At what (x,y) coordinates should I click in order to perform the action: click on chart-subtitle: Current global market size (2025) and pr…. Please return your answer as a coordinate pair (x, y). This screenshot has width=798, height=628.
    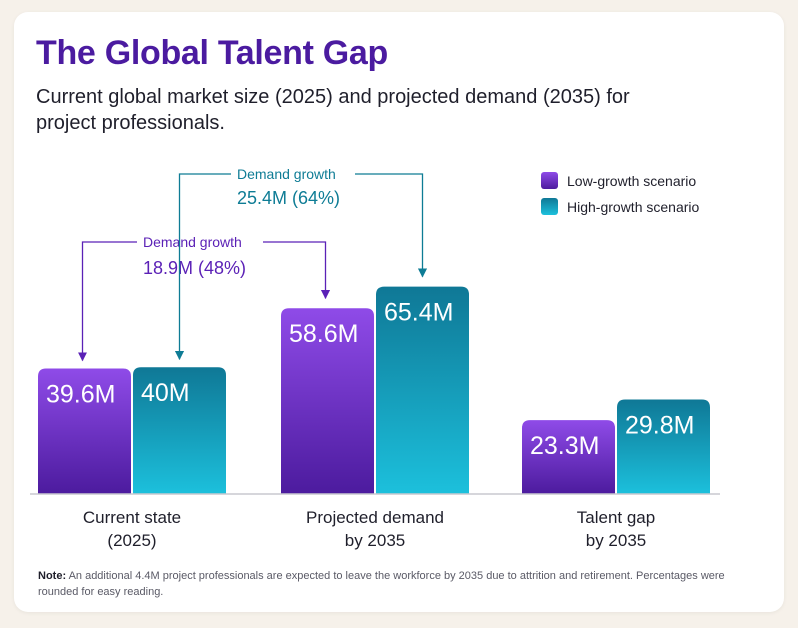
    Looking at the image, I should click on (333, 110).